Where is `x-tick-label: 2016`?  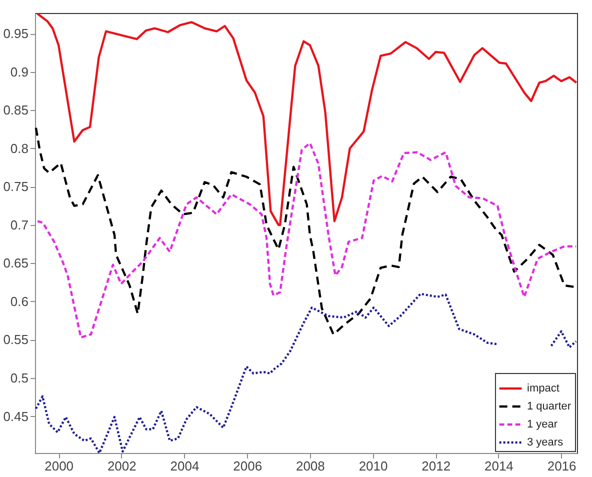 x-tick-label: 2016 is located at coordinates (561, 466).